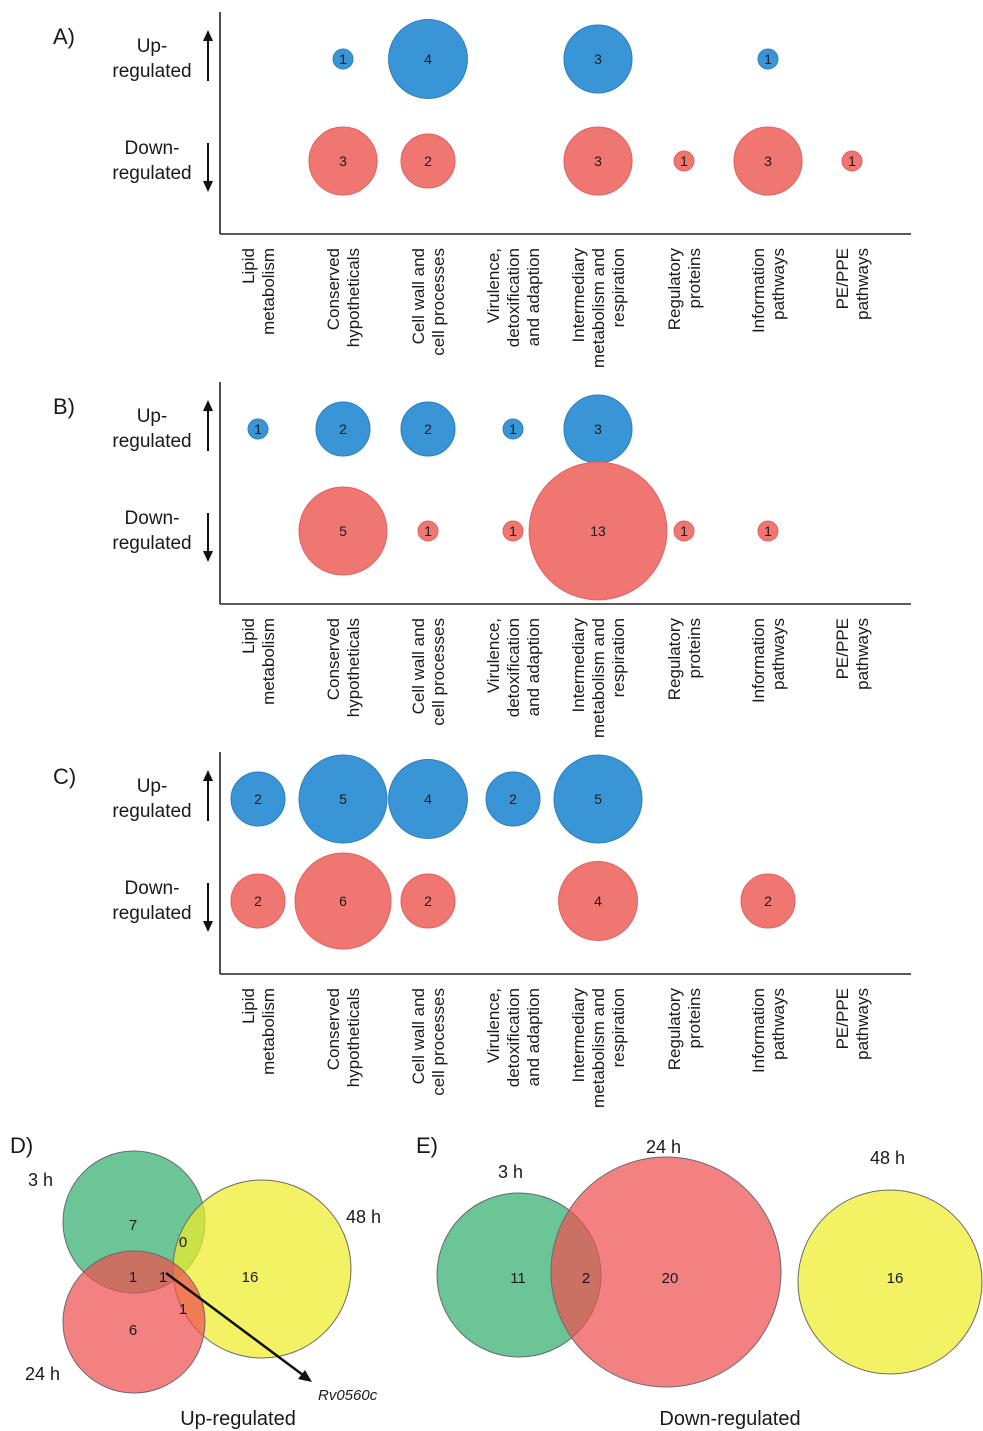  I want to click on category-label: respiration, so click(618, 287).